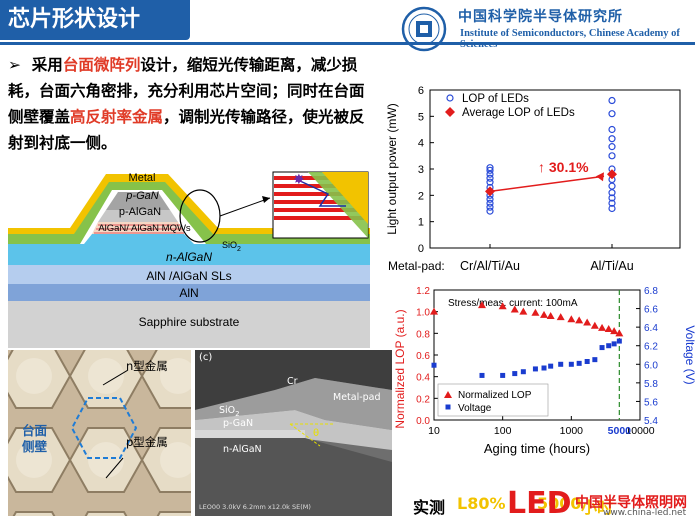  I want to click on y-tick-label: 3, so click(421, 170).